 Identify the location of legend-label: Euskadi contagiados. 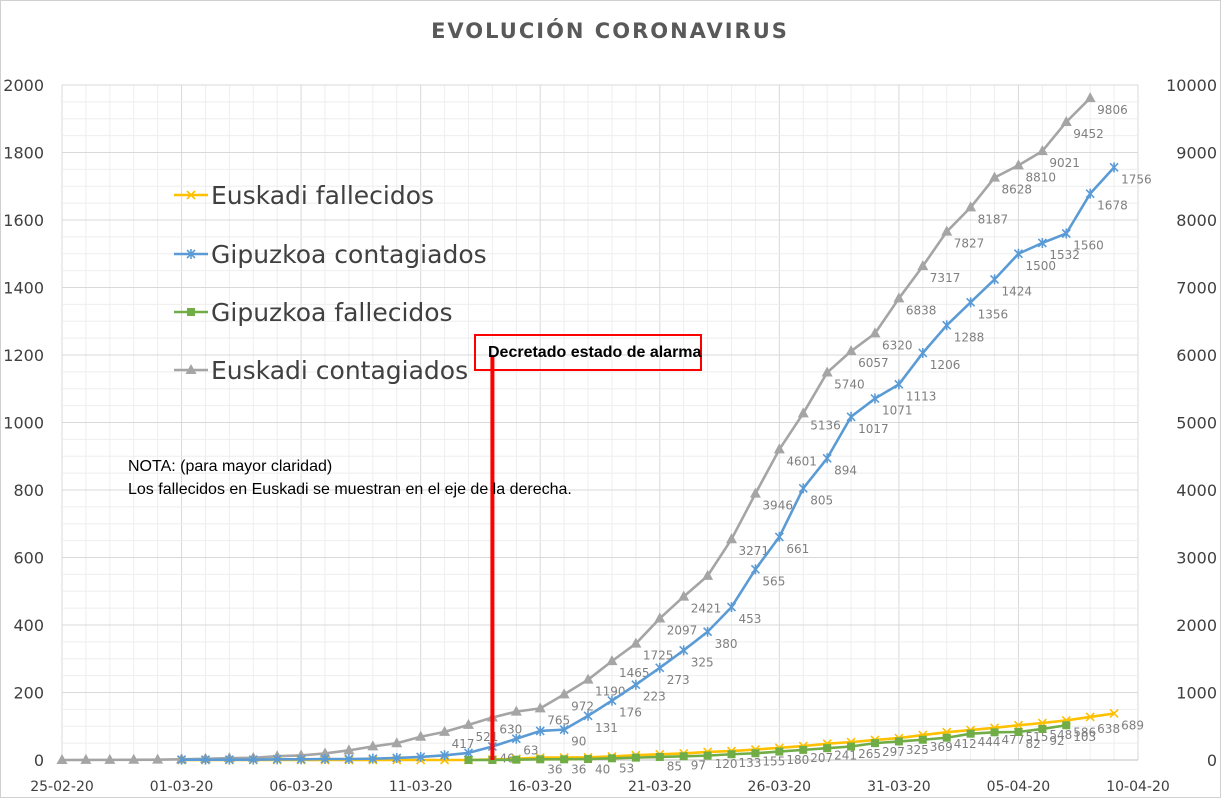
(339, 370).